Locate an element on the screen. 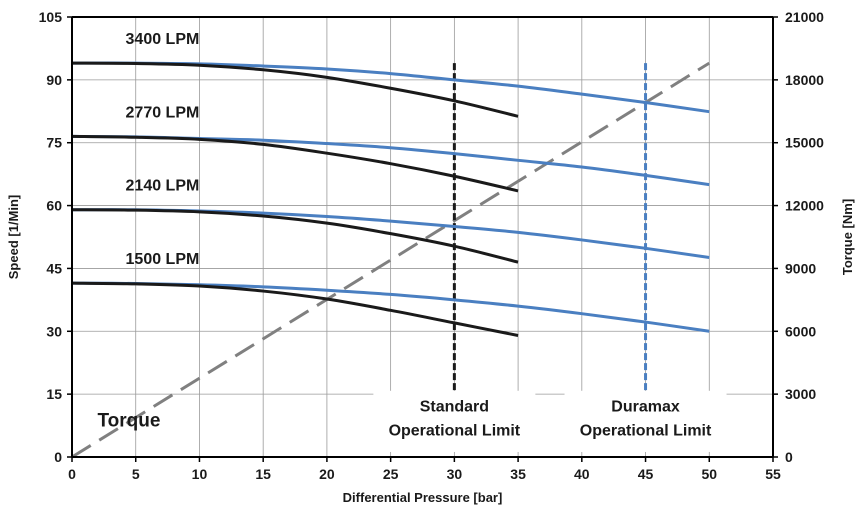  x-tick-label: 20 is located at coordinates (327, 474).